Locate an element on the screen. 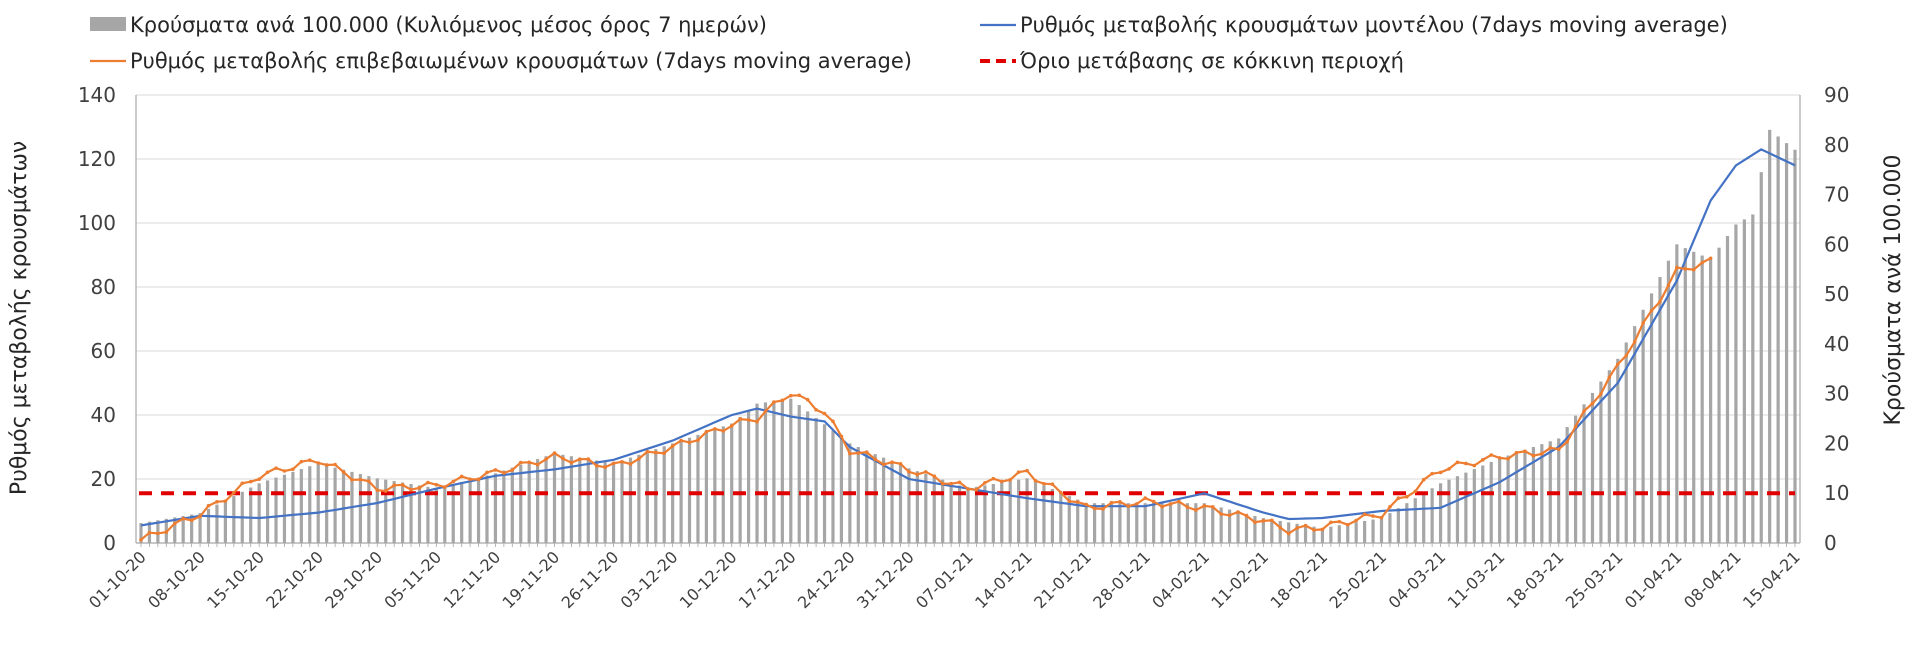 Image resolution: width=1920 pixels, height=649 pixels. x-tick-label: 25-03-21 is located at coordinates (1594, 579).